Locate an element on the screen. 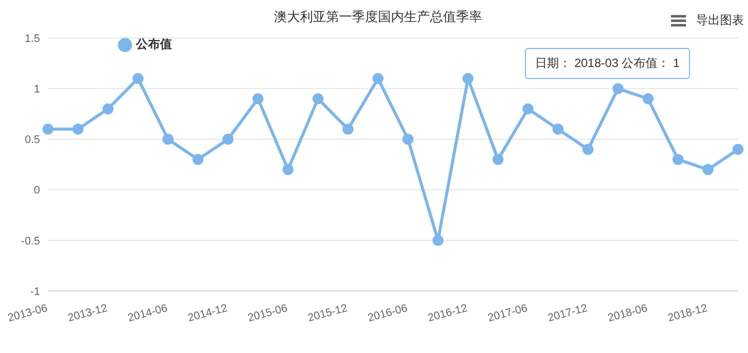 The height and width of the screenshot is (353, 748). y-tick-label: -1 is located at coordinates (35, 292).